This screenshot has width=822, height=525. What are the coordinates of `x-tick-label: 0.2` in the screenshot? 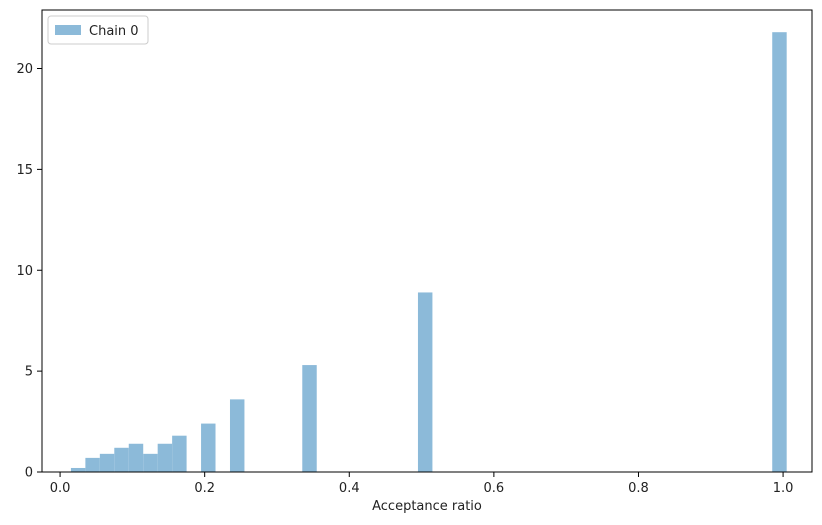 It's located at (204, 488).